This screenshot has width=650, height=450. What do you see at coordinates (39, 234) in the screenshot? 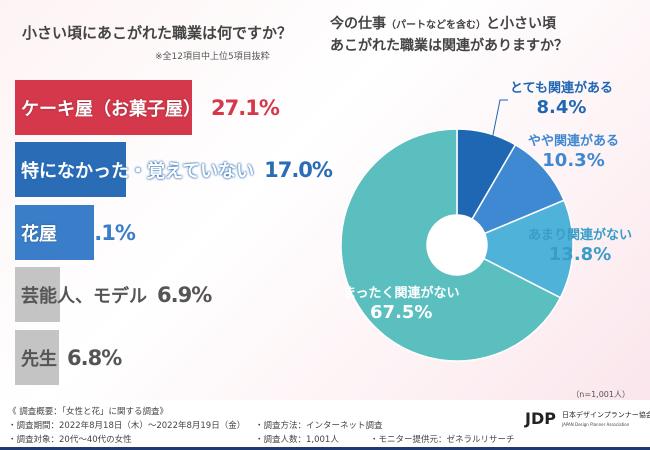
I see `bar-label: 花屋` at bounding box center [39, 234].